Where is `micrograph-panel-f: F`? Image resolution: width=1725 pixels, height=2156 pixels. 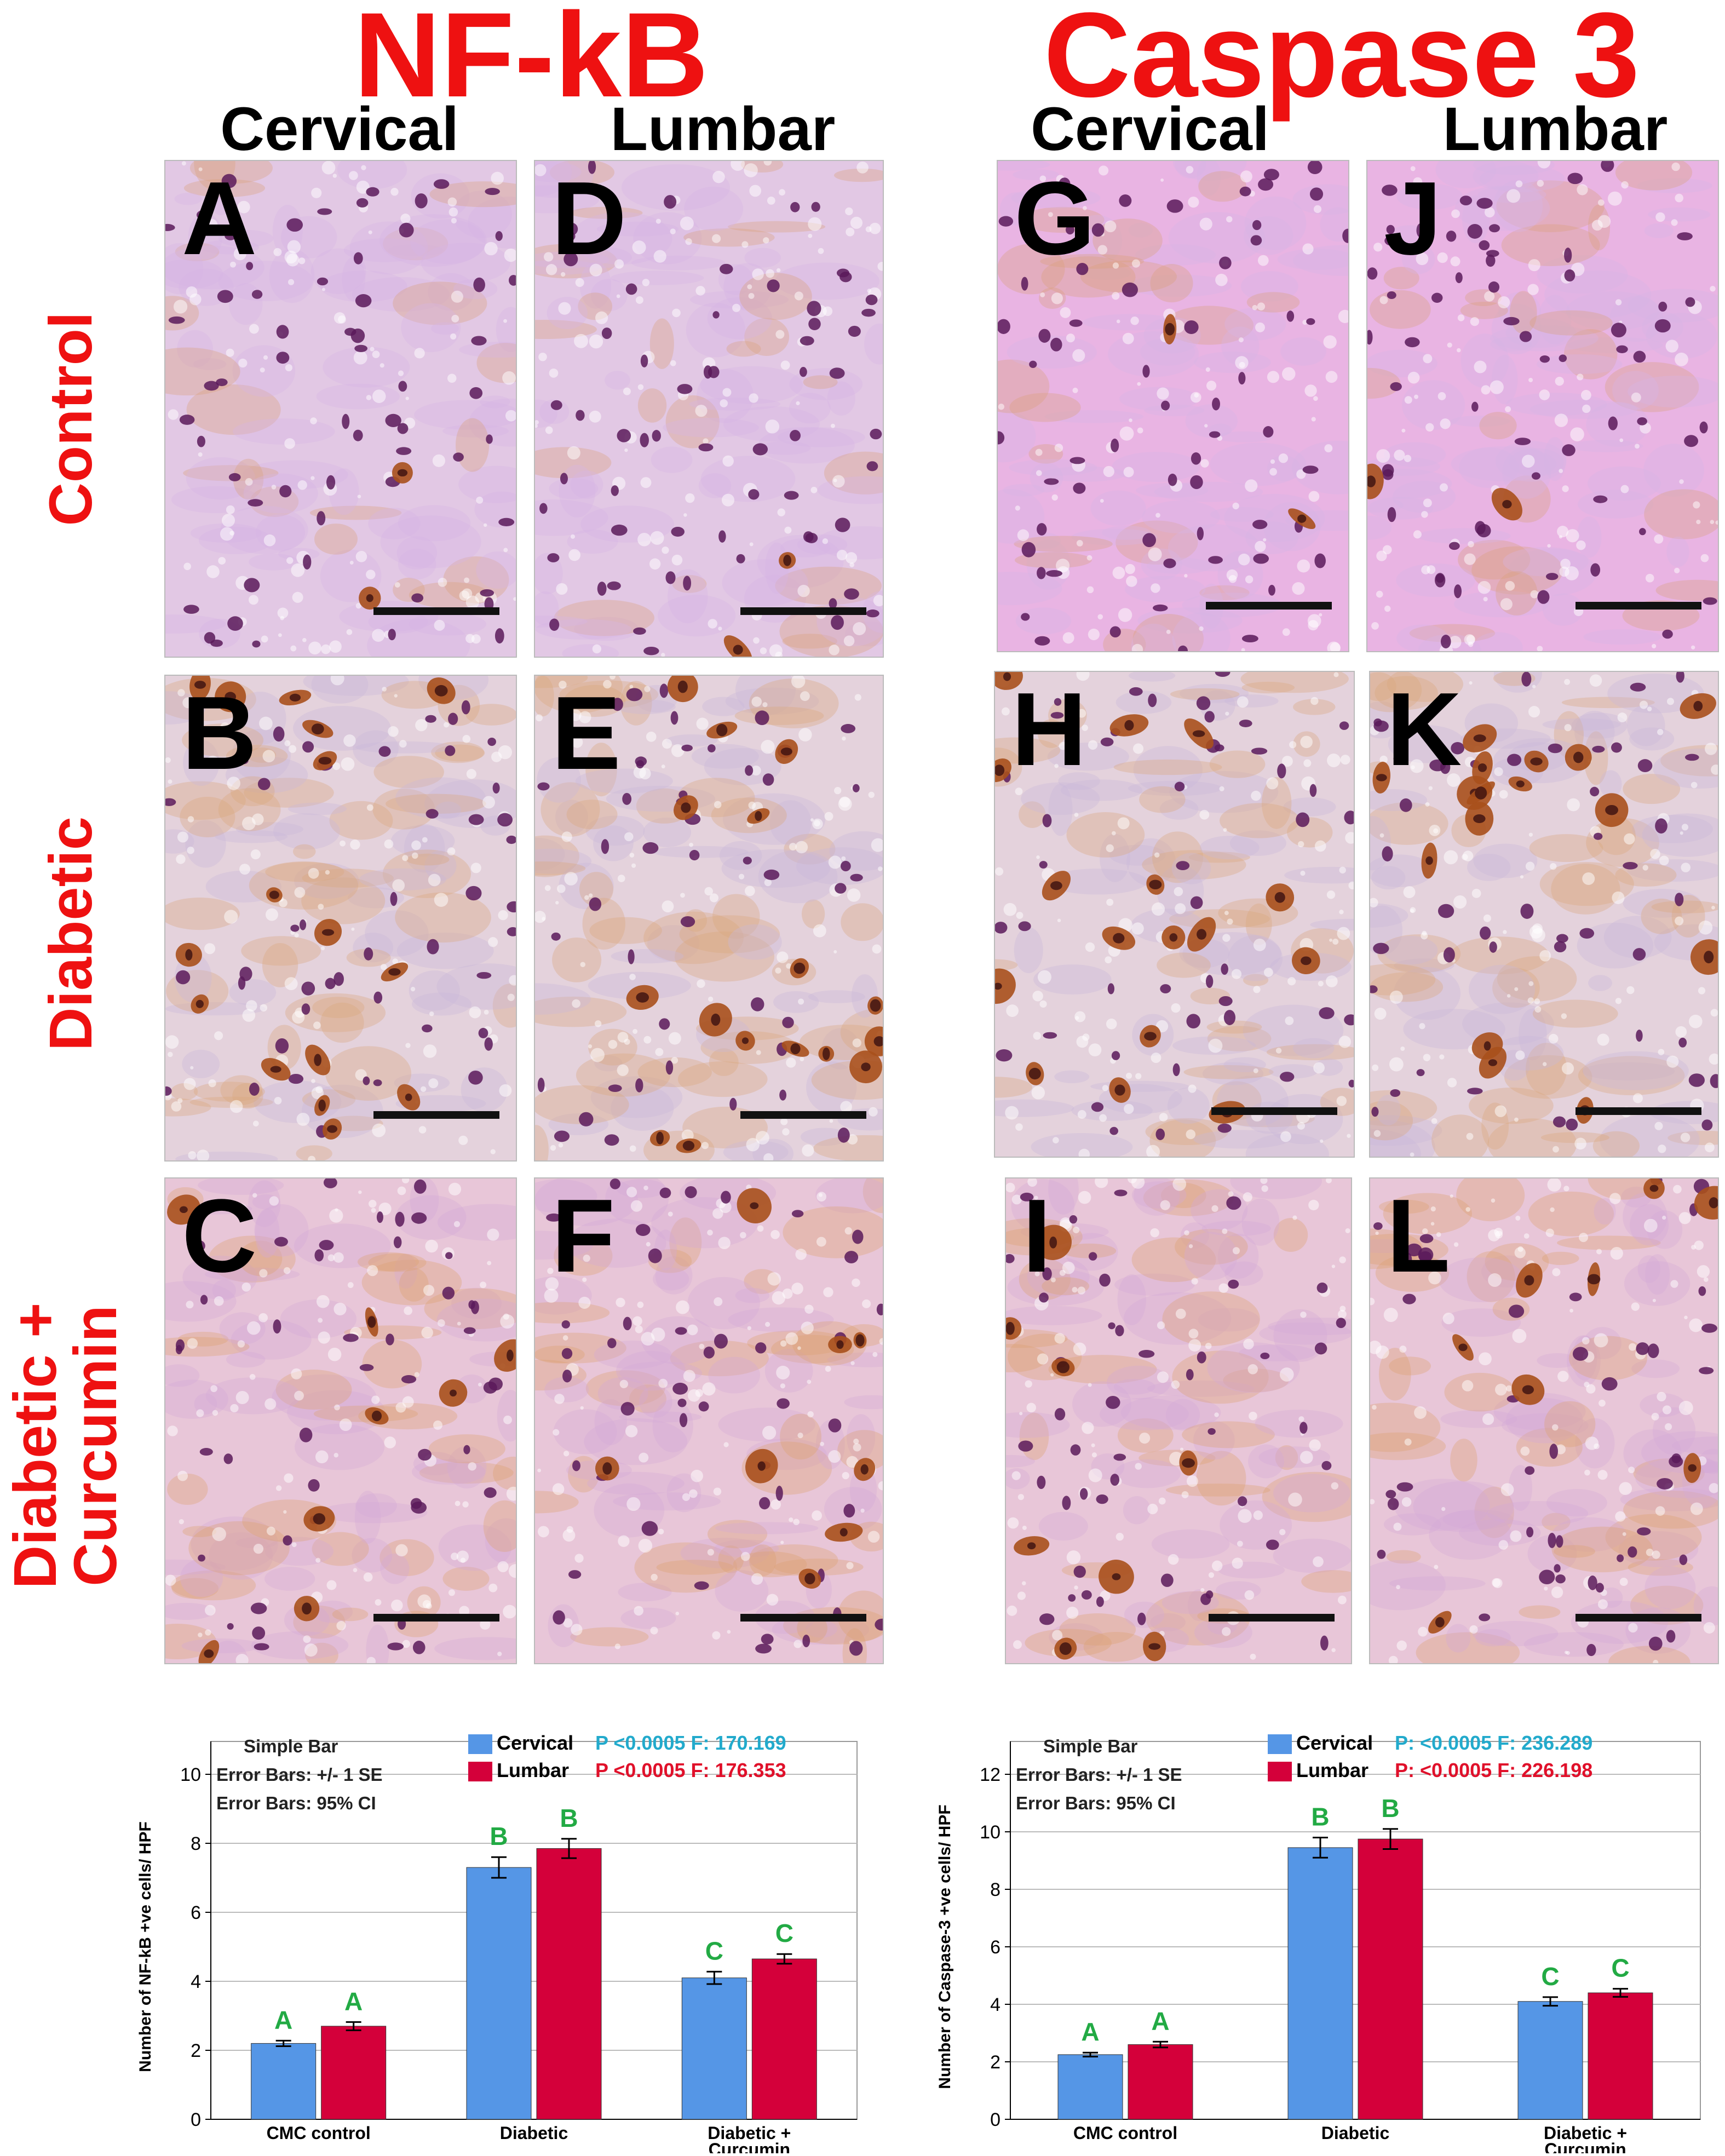
micrograph-panel-f: F is located at coordinates (709, 1420).